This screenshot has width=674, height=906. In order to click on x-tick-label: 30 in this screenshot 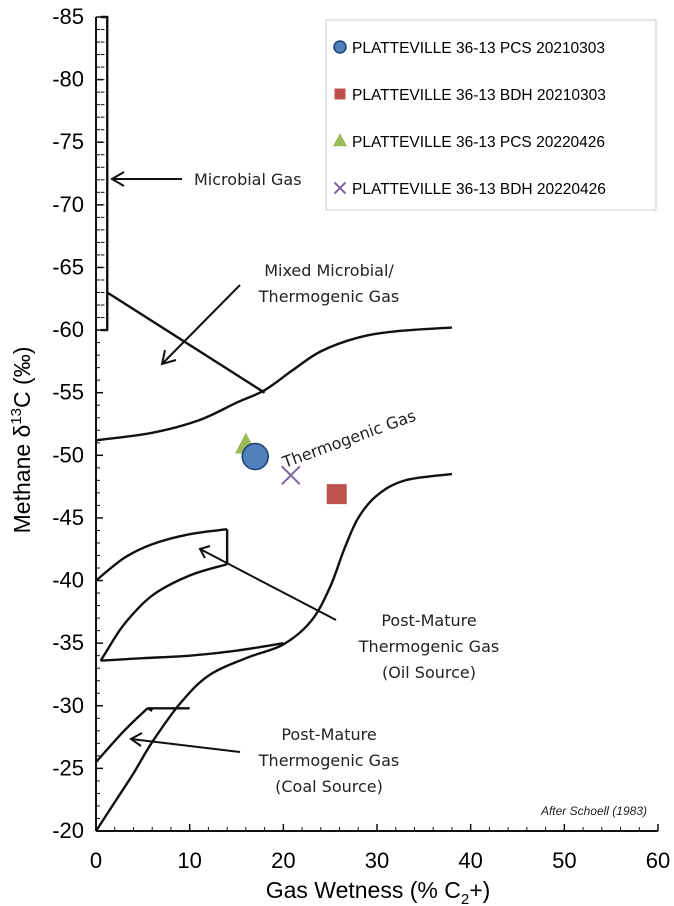, I will do `click(377, 860)`.